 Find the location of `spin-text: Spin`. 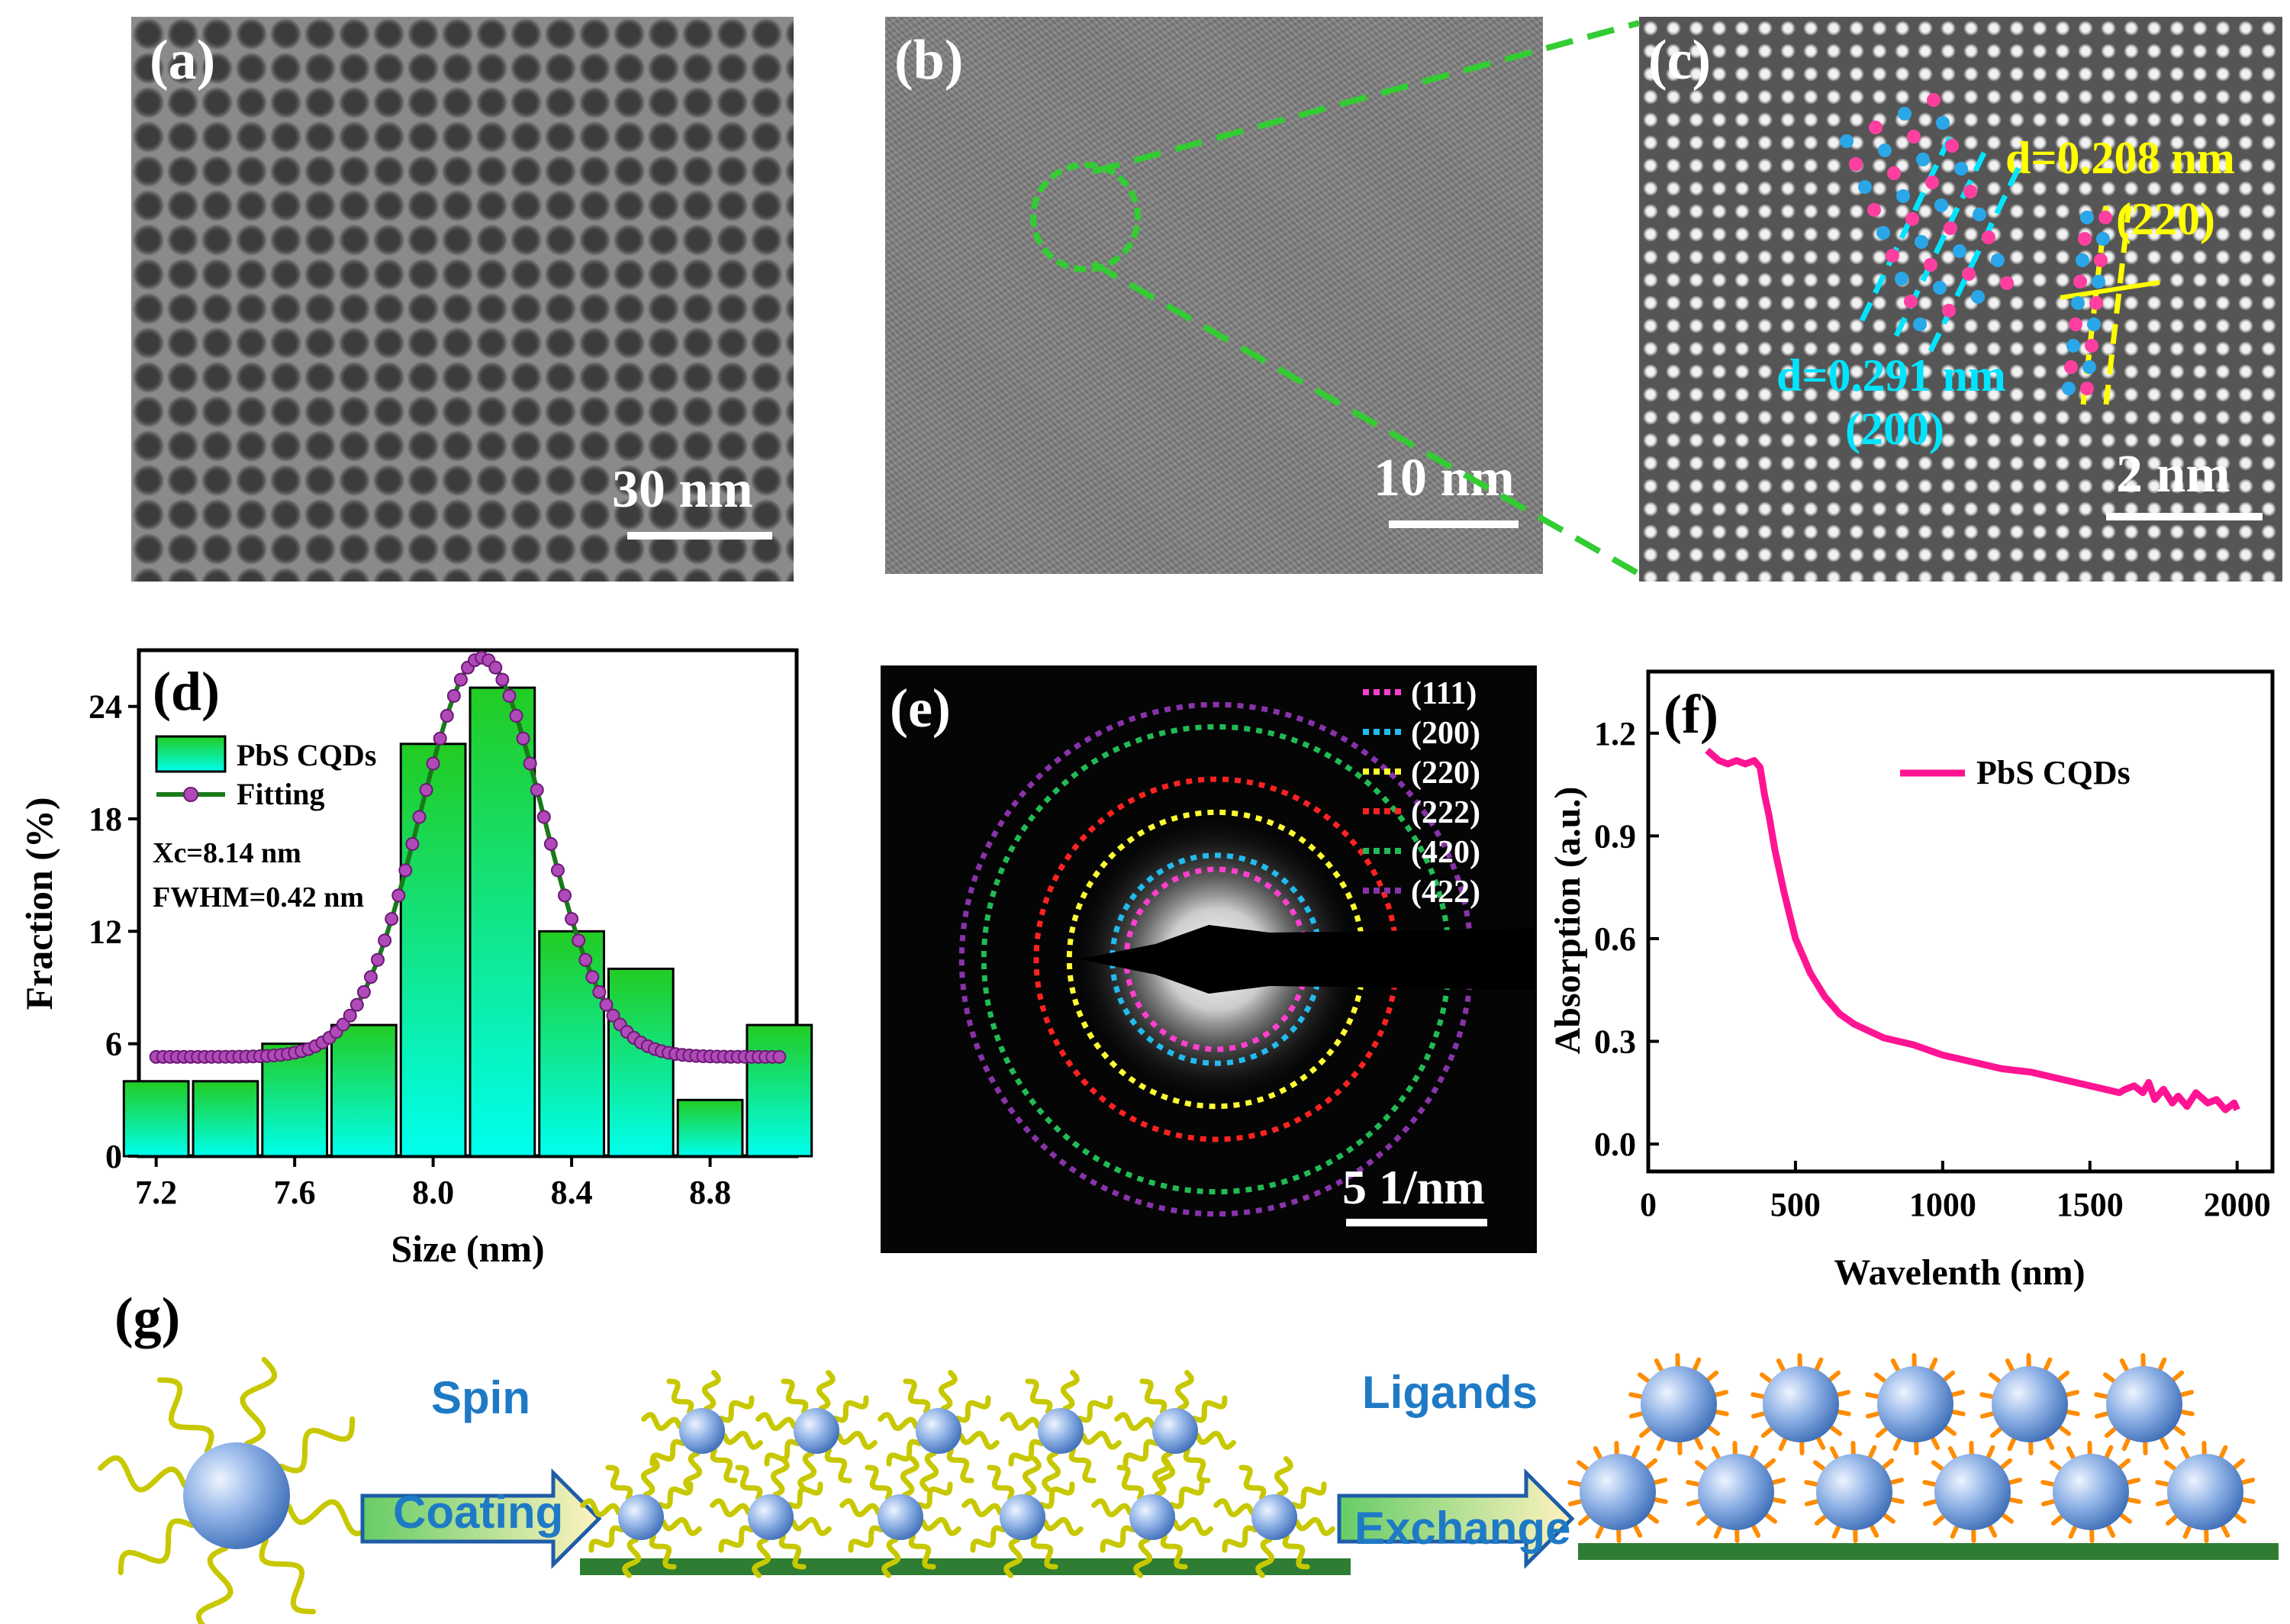

spin-text: Spin is located at coordinates (480, 1397).